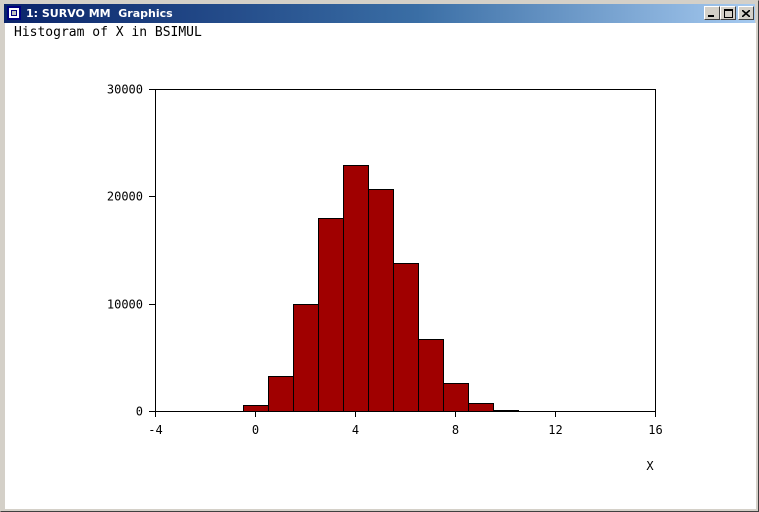  What do you see at coordinates (108, 32) in the screenshot?
I see `chart-title: Histogram of X in BSIMUL` at bounding box center [108, 32].